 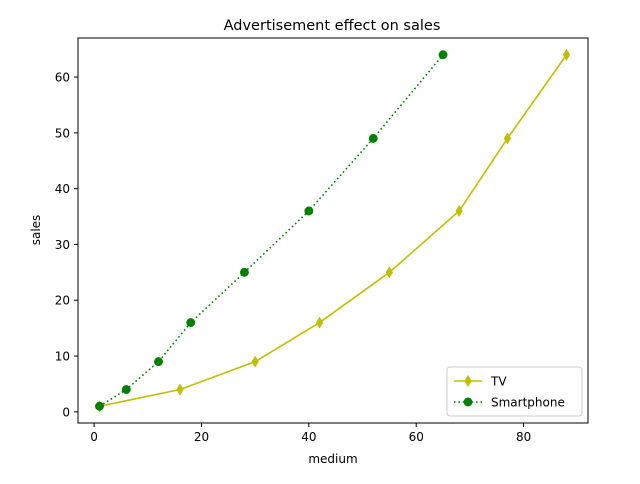 What do you see at coordinates (528, 403) in the screenshot?
I see `legend-label-smartphone: Smartphone` at bounding box center [528, 403].